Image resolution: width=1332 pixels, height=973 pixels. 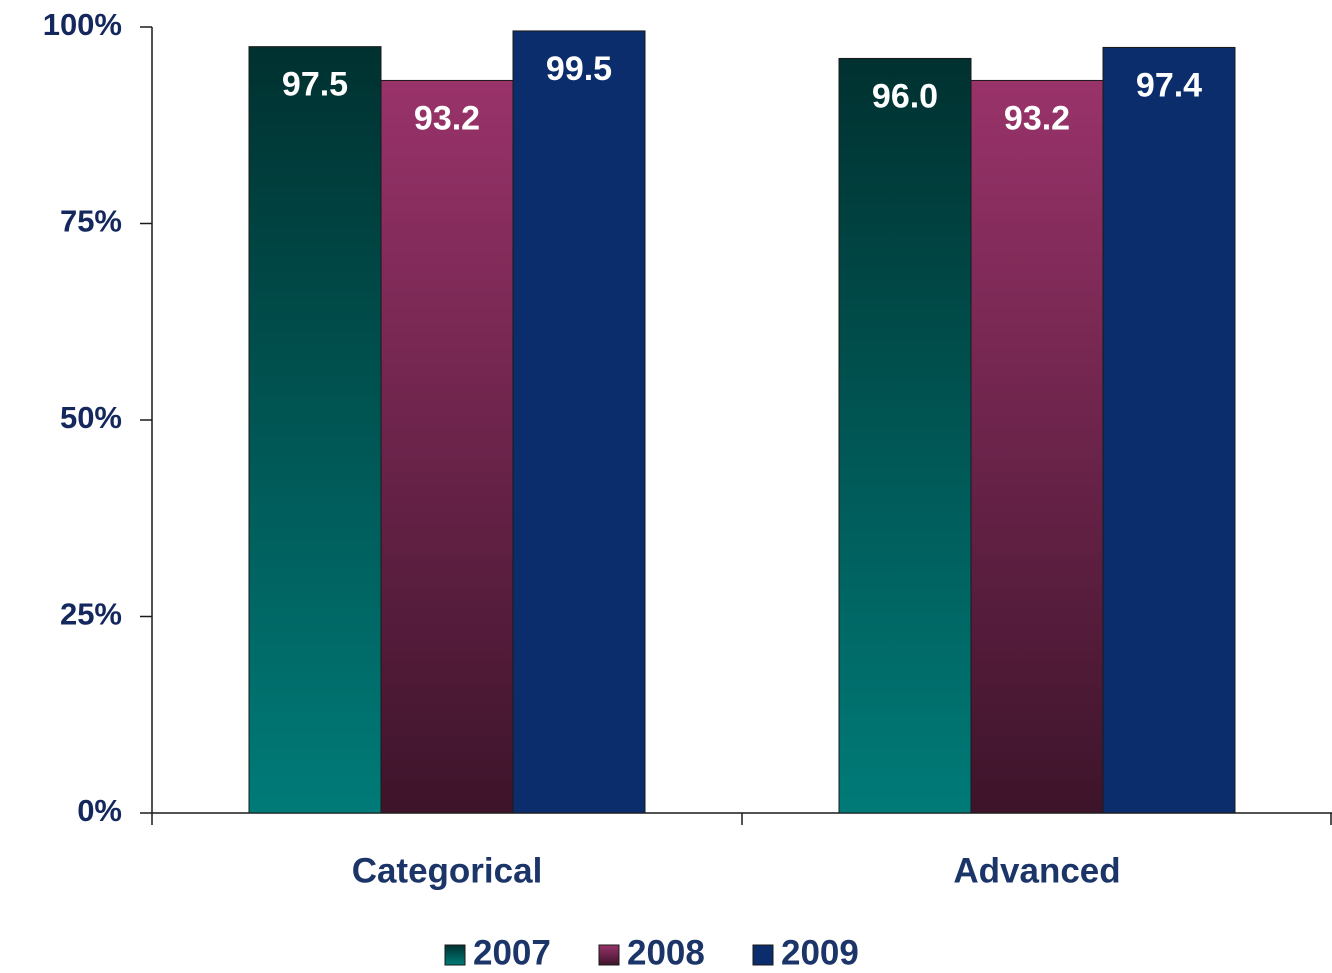 What do you see at coordinates (91, 614) in the screenshot?
I see `y-tick-label: 25%` at bounding box center [91, 614].